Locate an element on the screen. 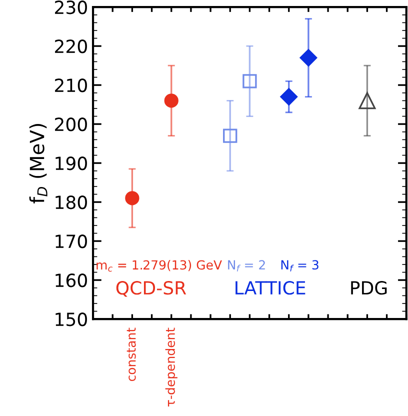  x-tick-label: τ-dependent is located at coordinates (171, 367).